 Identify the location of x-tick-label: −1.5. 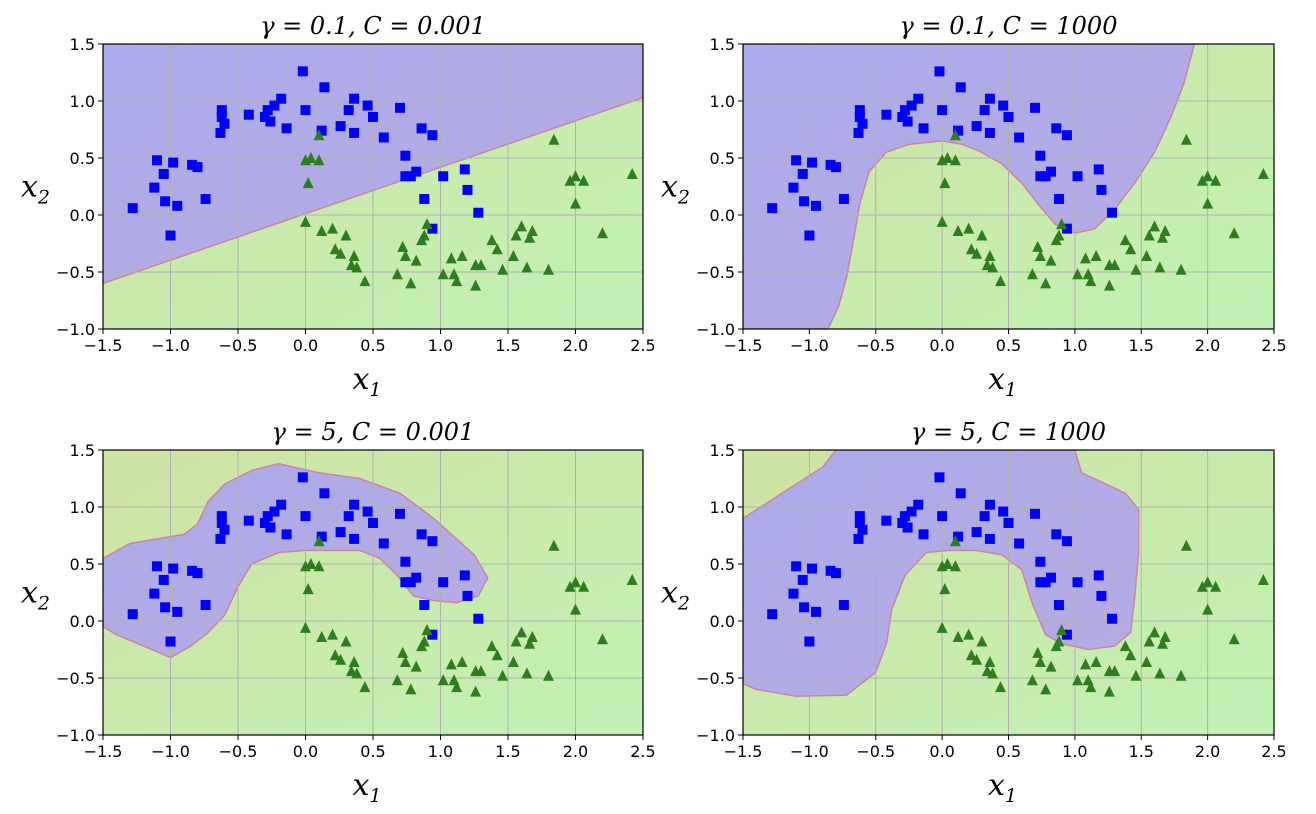
(743, 345).